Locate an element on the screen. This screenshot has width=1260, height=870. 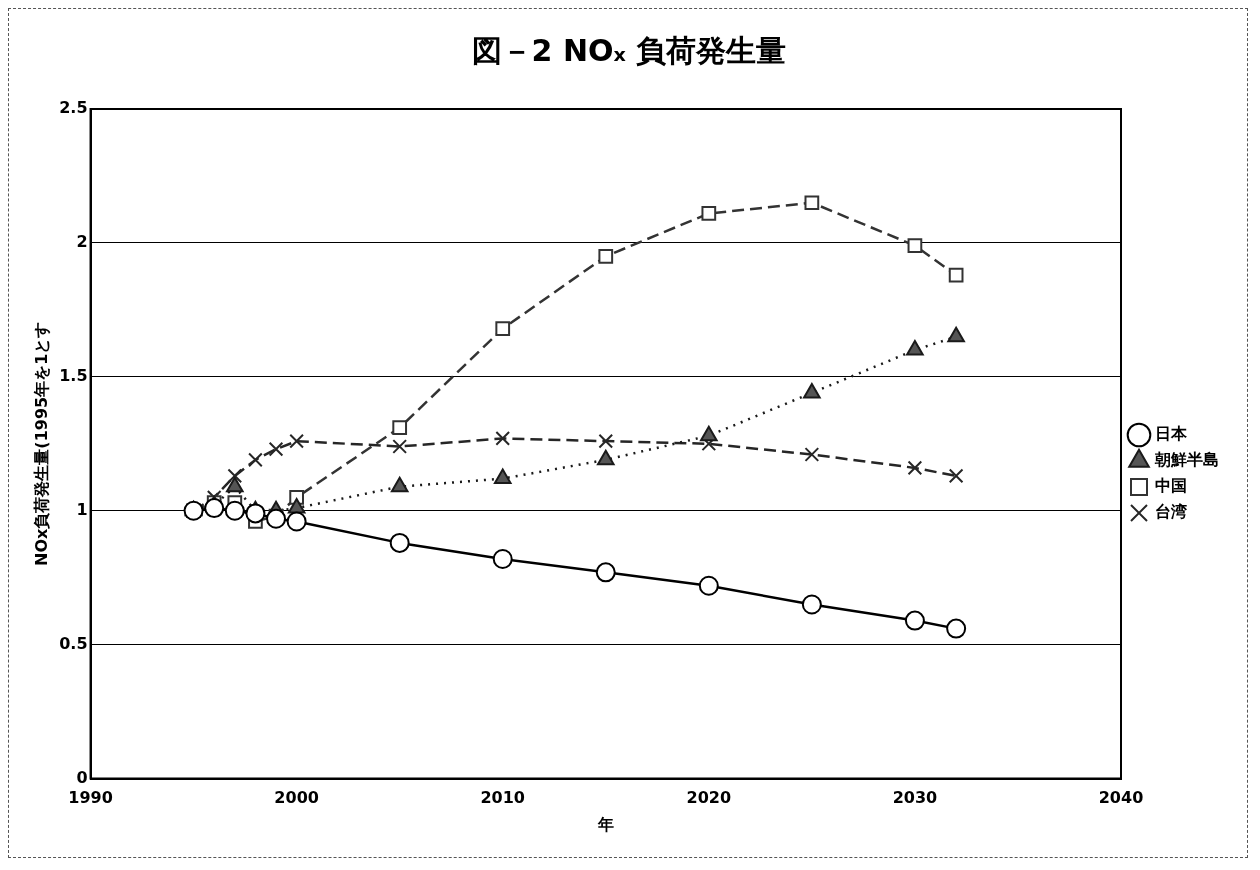
legend-label: 台湾 is located at coordinates (1171, 512).